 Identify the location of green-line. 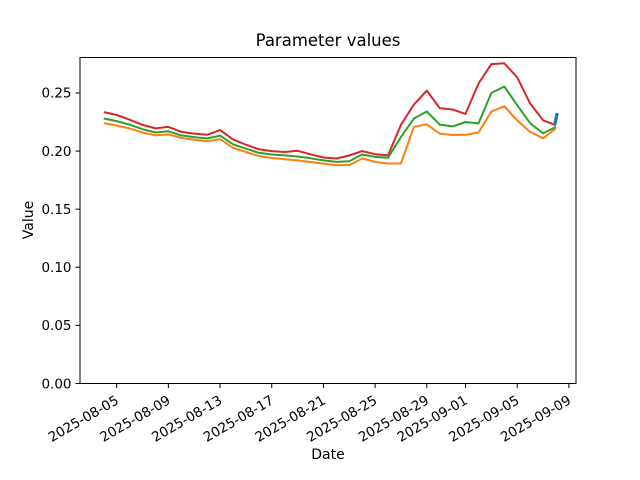
(330, 124).